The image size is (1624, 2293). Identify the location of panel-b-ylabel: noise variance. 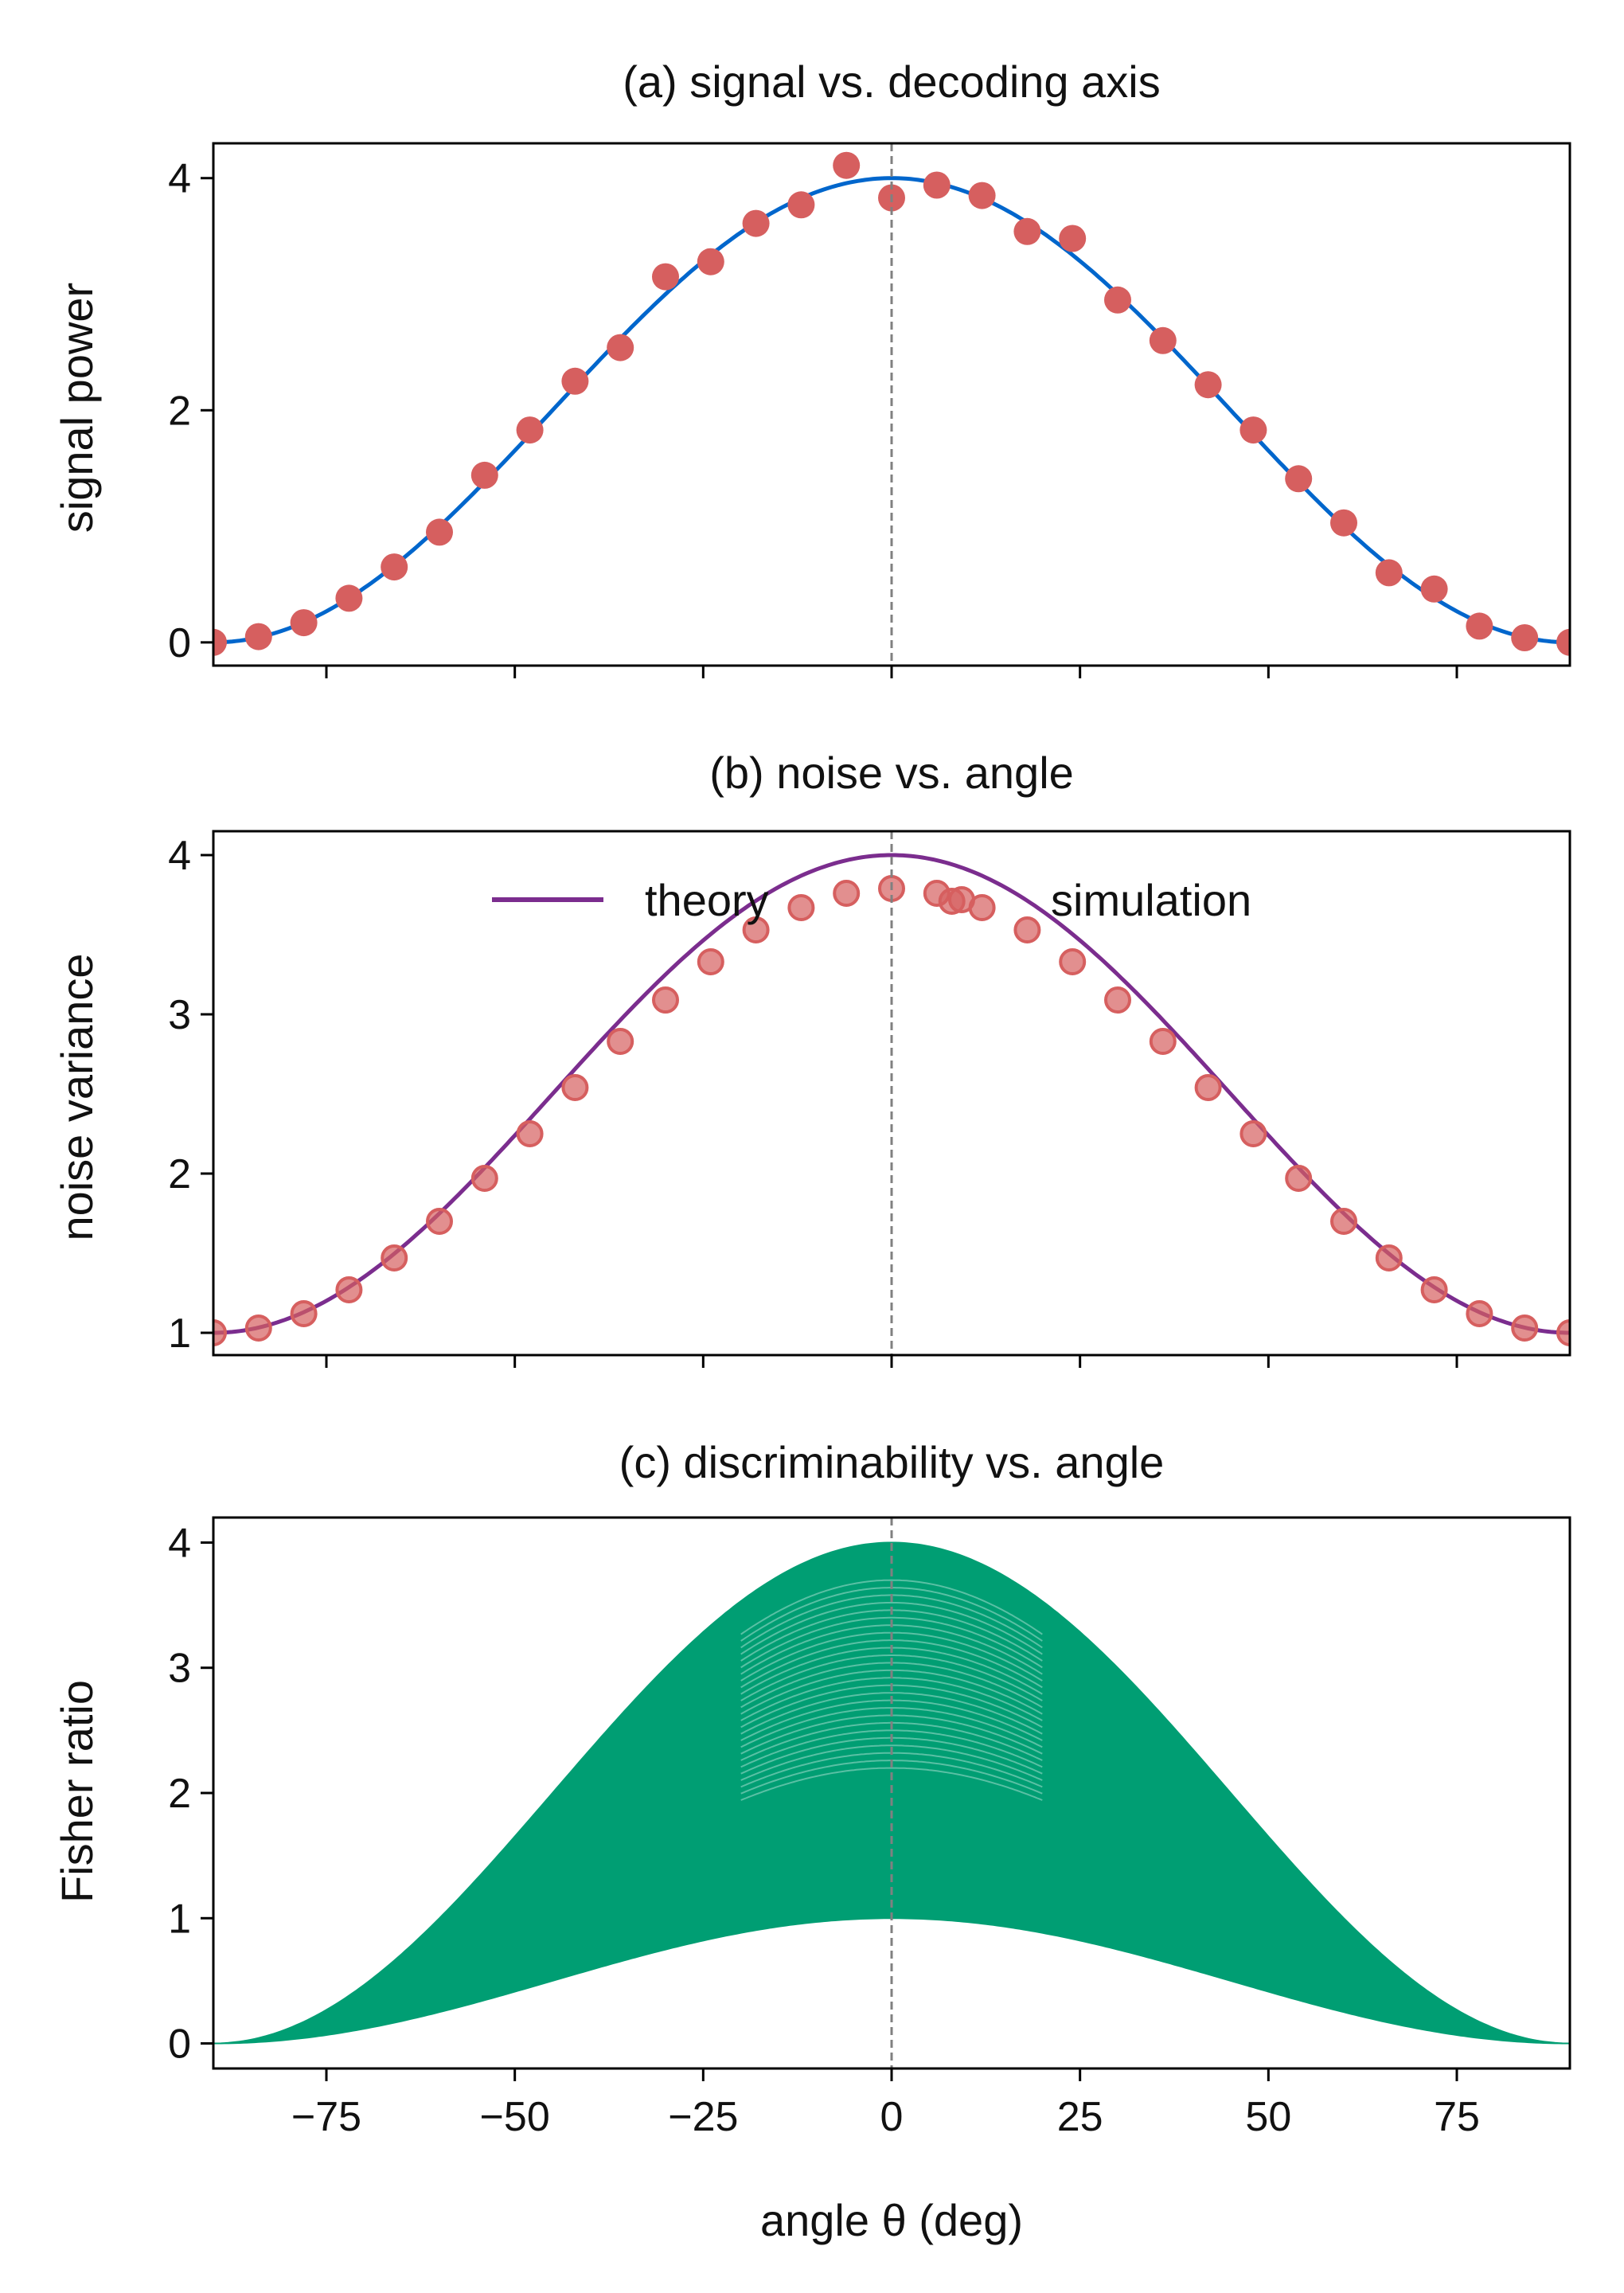
(77, 1096).